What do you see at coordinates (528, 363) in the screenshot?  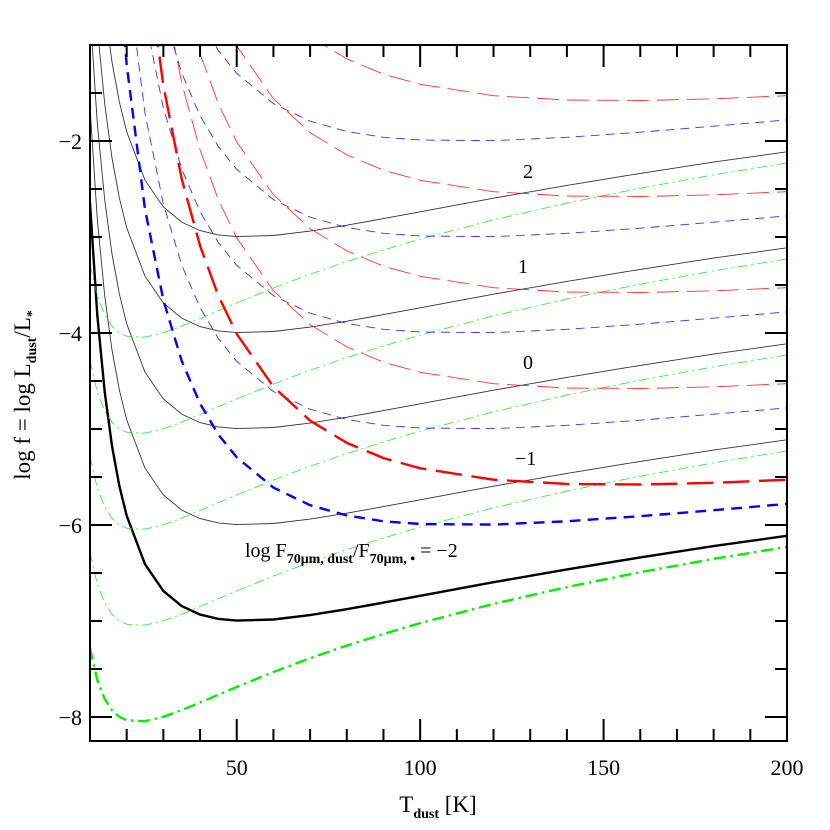 I see `curve-label-0: 0` at bounding box center [528, 363].